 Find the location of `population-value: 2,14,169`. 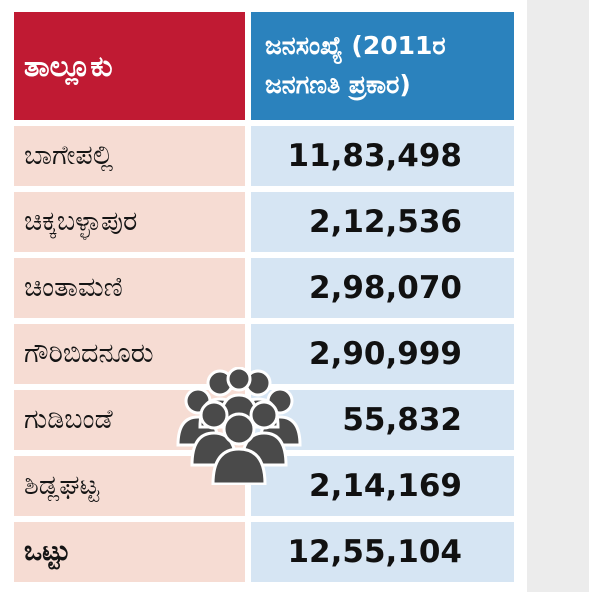

population-value: 2,14,169 is located at coordinates (385, 486).